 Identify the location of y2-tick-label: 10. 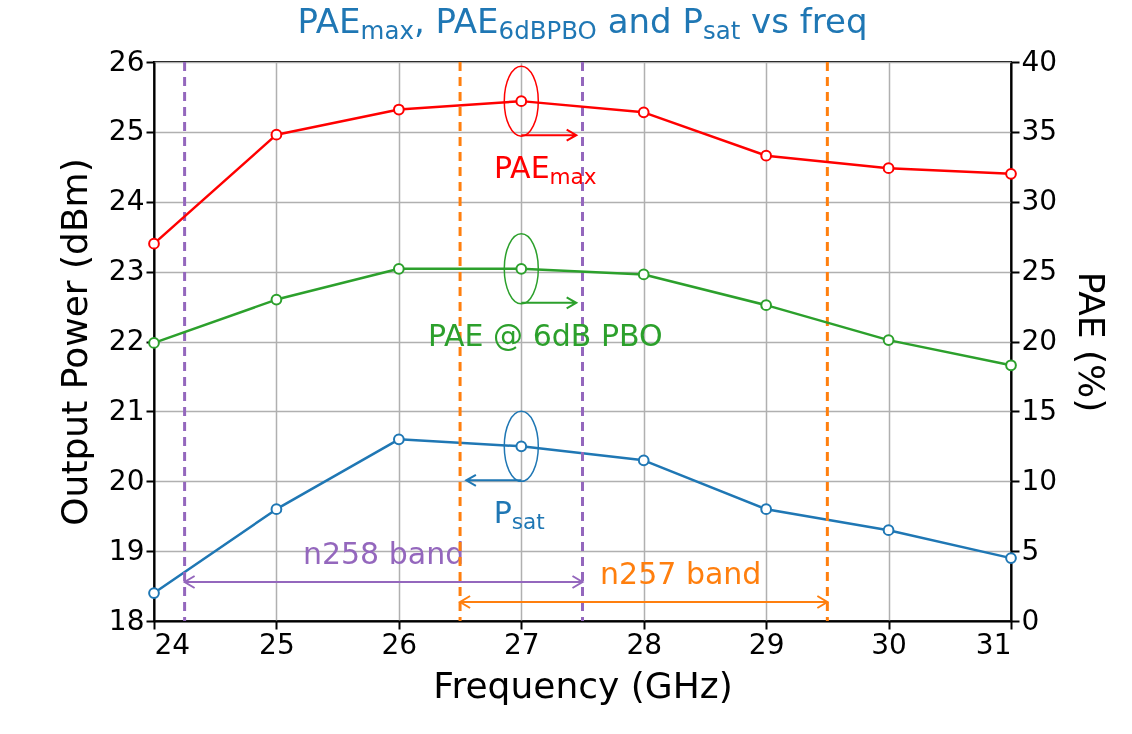
(1039, 480).